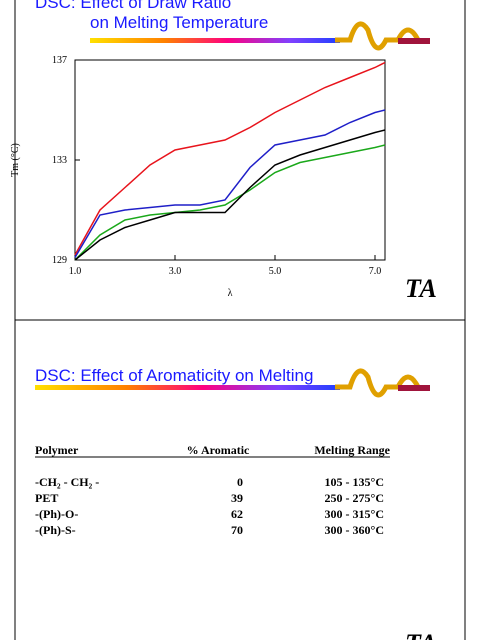 The width and height of the screenshot is (480, 640). Describe the element at coordinates (218, 450) in the screenshot. I see `table-header: % Aromatic` at that location.